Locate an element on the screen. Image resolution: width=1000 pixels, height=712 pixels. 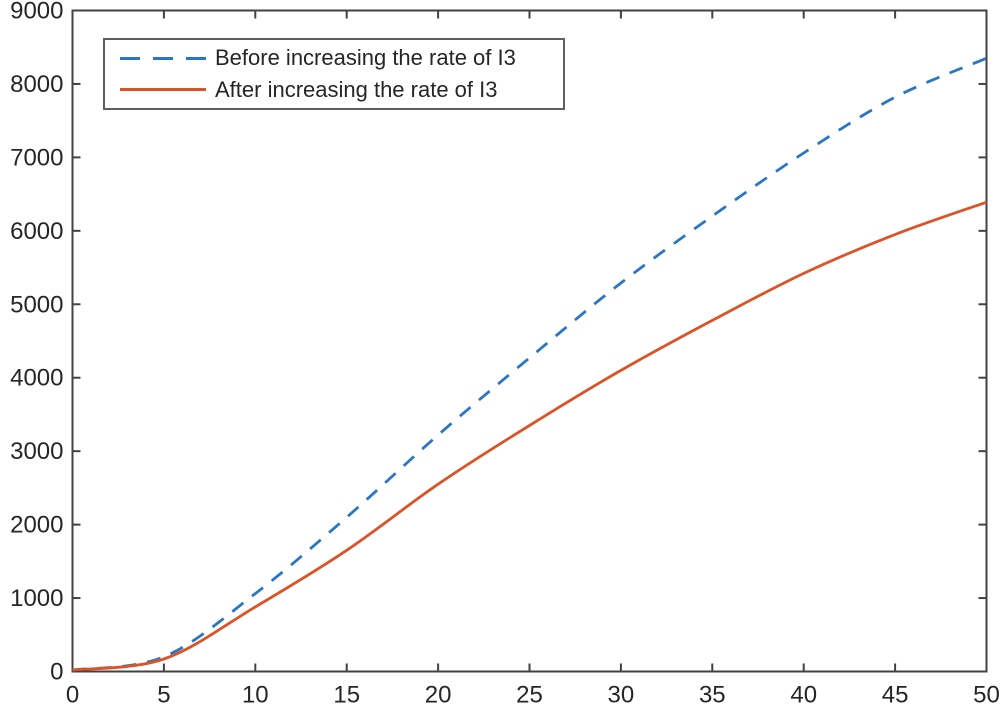
y-tick-labels: 0 1000 2000 3000 4000 5000 6000 7000 8000 9000 is located at coordinates (36, 343).